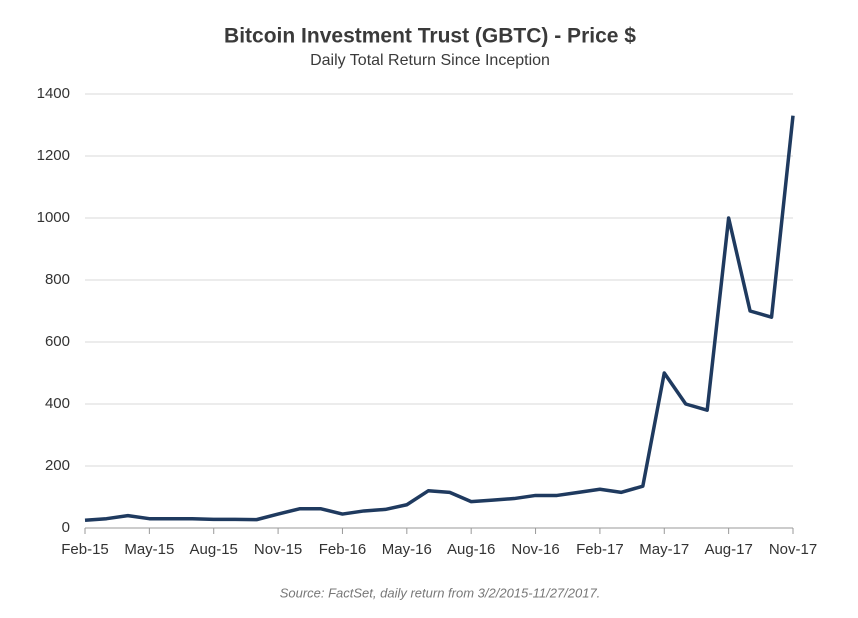  What do you see at coordinates (600, 549) in the screenshot?
I see `x-tick-label: Feb-17` at bounding box center [600, 549].